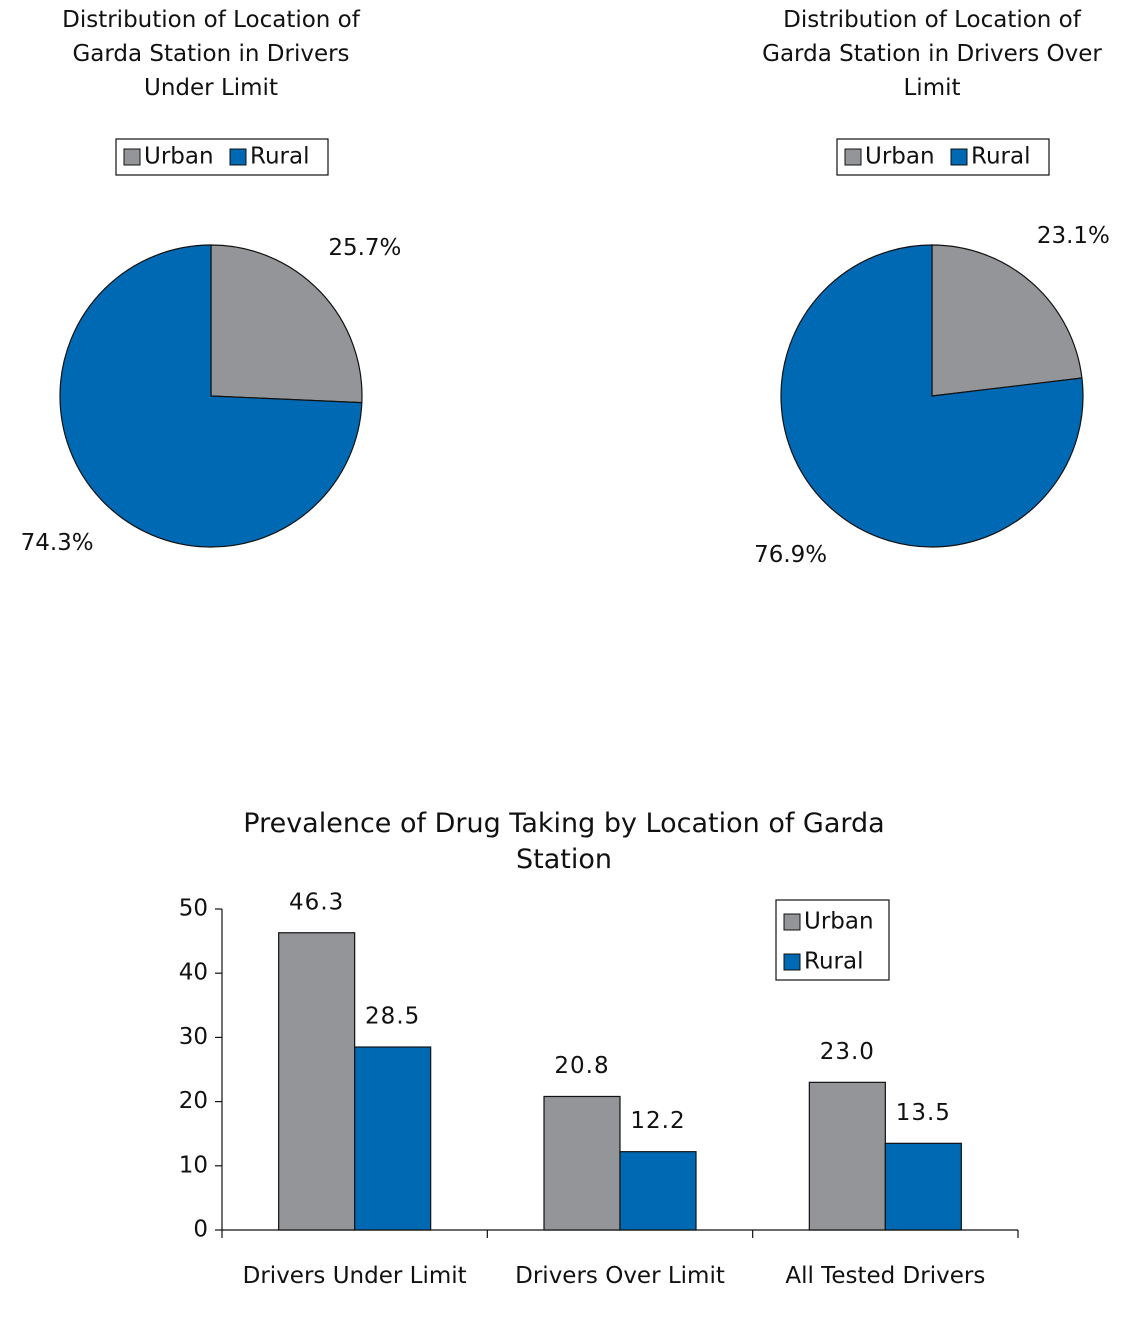 This screenshot has height=1327, width=1124. What do you see at coordinates (193, 1101) in the screenshot?
I see `y-tick-label: 20` at bounding box center [193, 1101].